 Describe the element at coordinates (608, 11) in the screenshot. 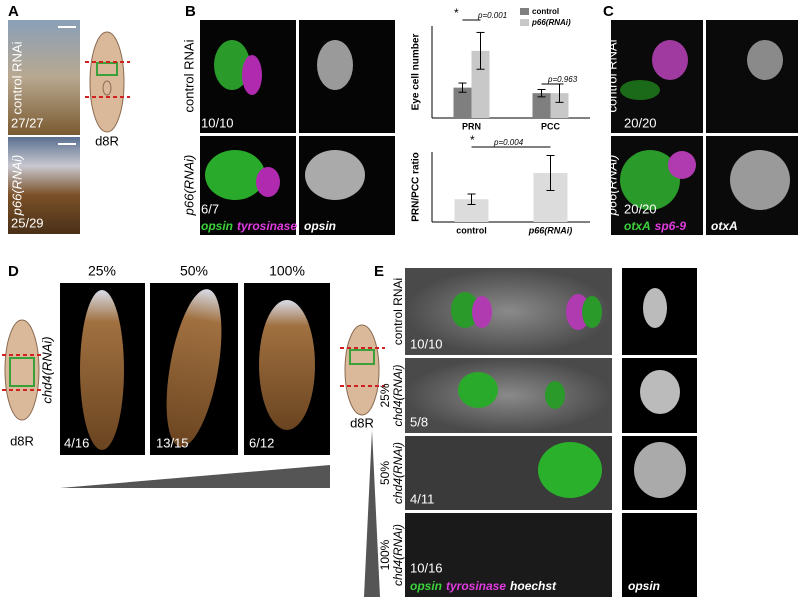

I see `panel-label: C` at that location.